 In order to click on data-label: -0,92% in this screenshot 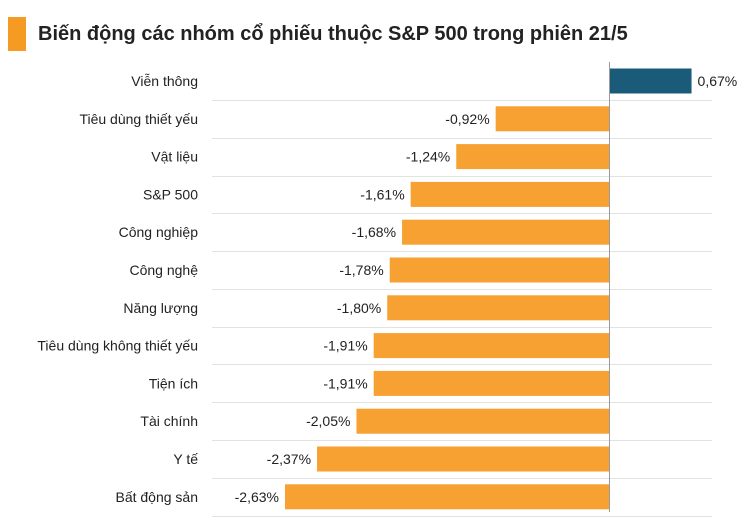, I will do `click(467, 119)`.